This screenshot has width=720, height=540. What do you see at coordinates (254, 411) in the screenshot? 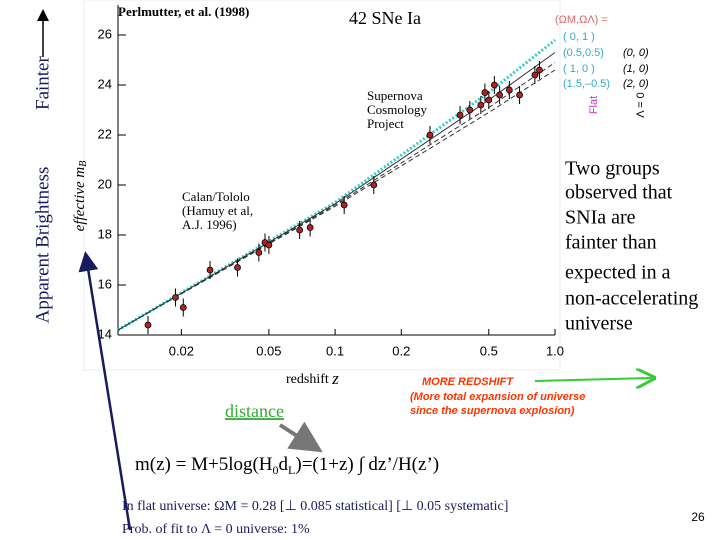
I see `distance-label: distance` at bounding box center [254, 411].